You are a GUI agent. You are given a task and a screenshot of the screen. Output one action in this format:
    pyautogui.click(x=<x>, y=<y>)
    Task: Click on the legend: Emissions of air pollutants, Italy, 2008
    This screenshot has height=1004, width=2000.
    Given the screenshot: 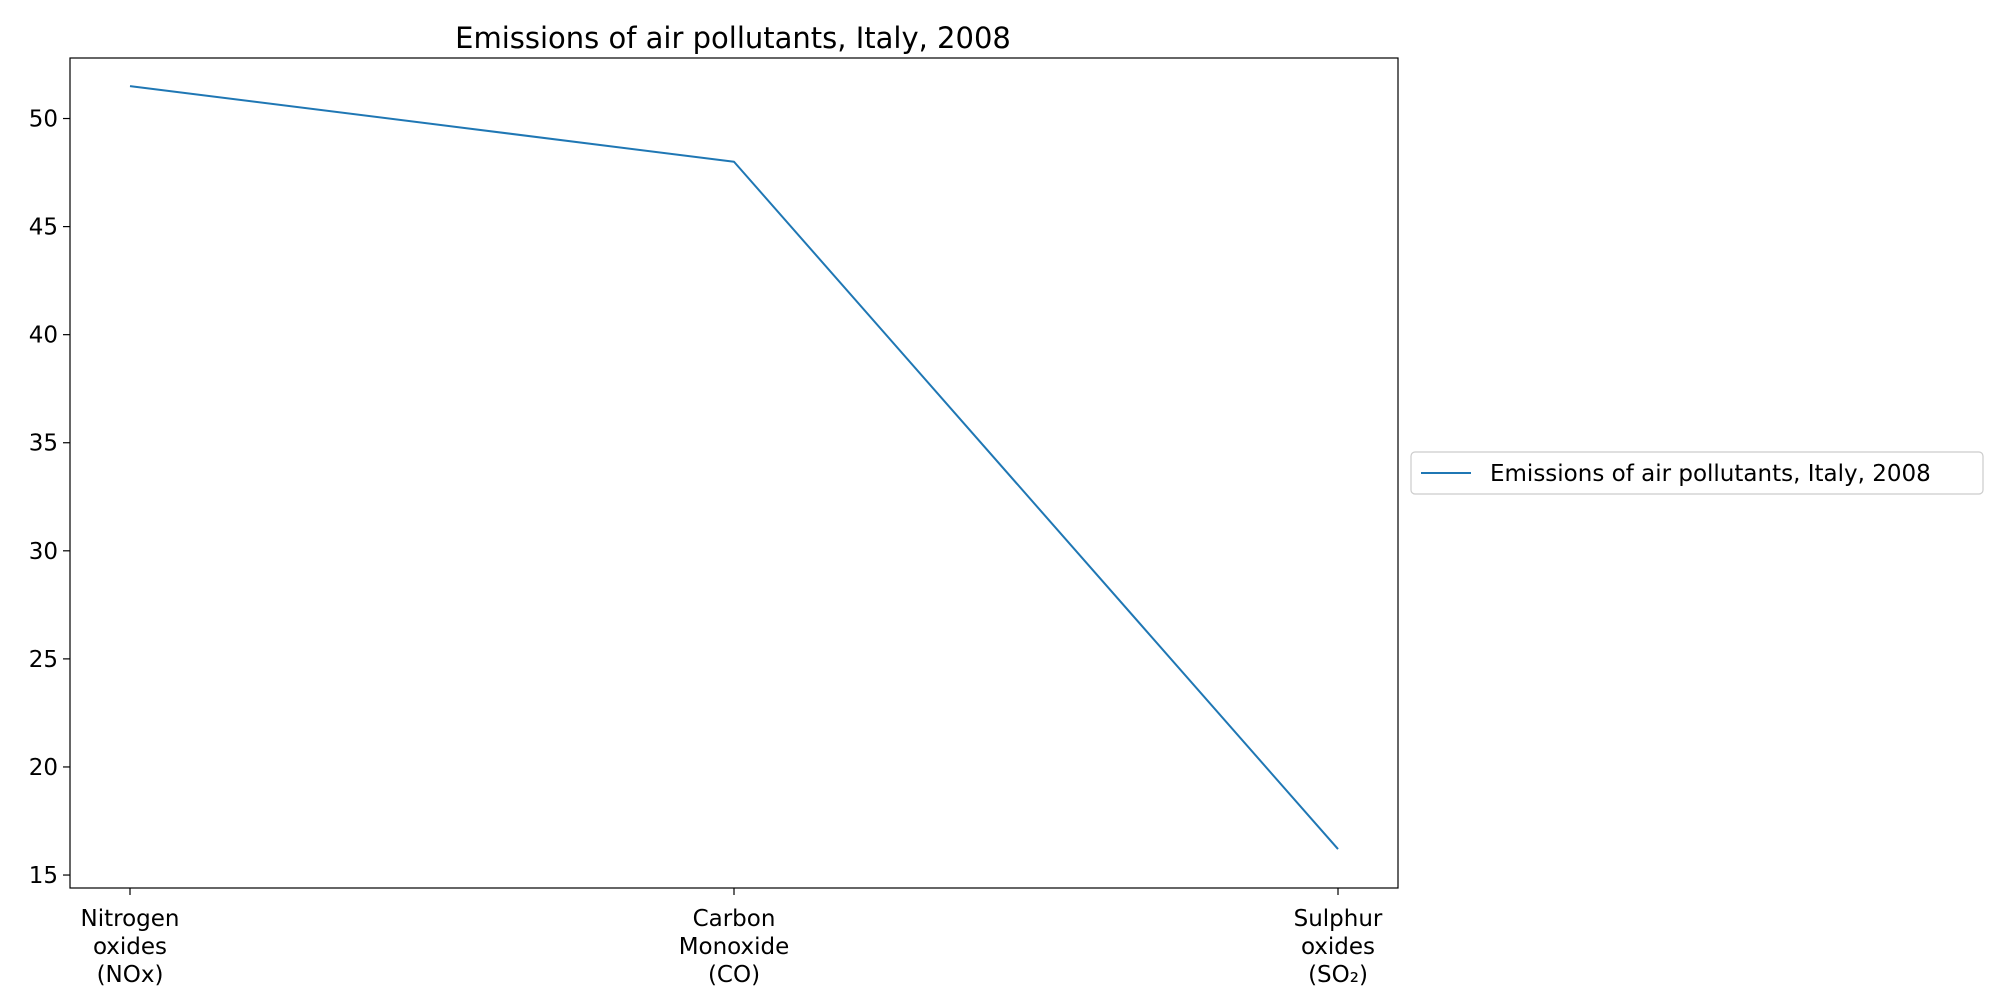 What is the action you would take?
    pyautogui.click(x=1697, y=473)
    